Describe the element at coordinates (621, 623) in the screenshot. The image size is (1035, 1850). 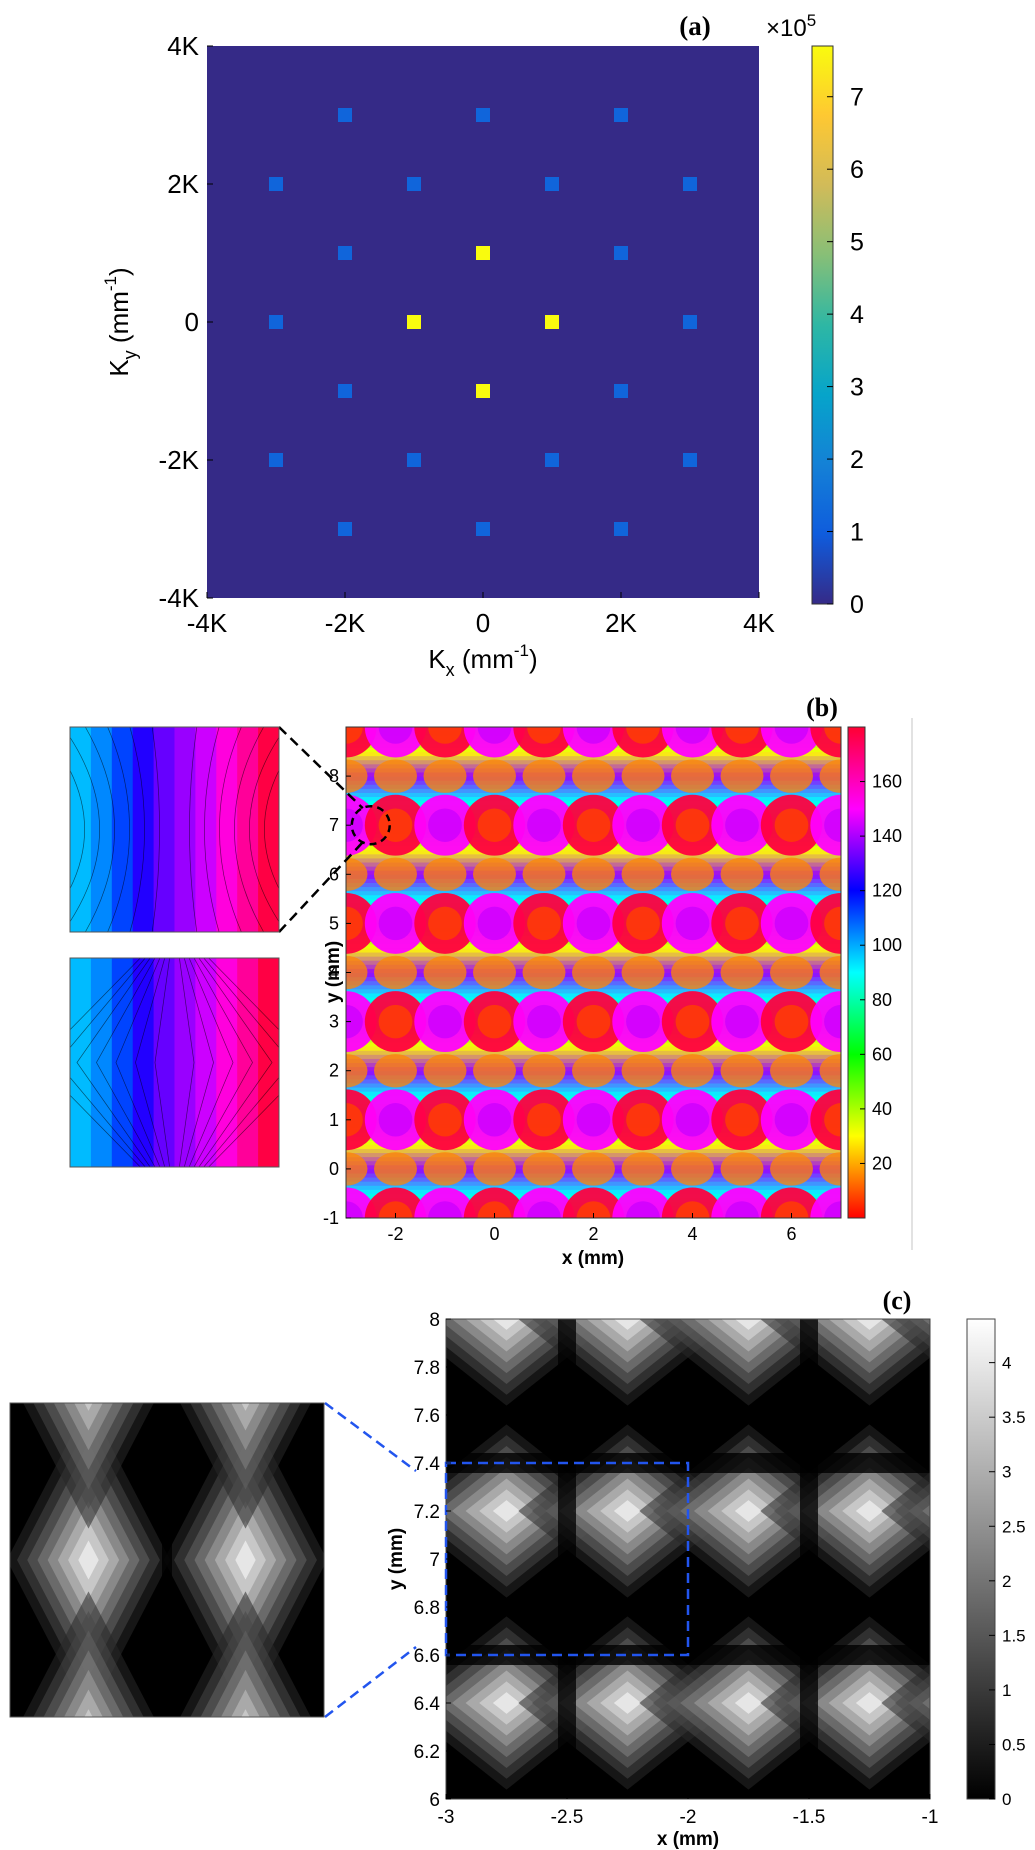
I see `panel-a-x-tick-label-3: 2K` at that location.